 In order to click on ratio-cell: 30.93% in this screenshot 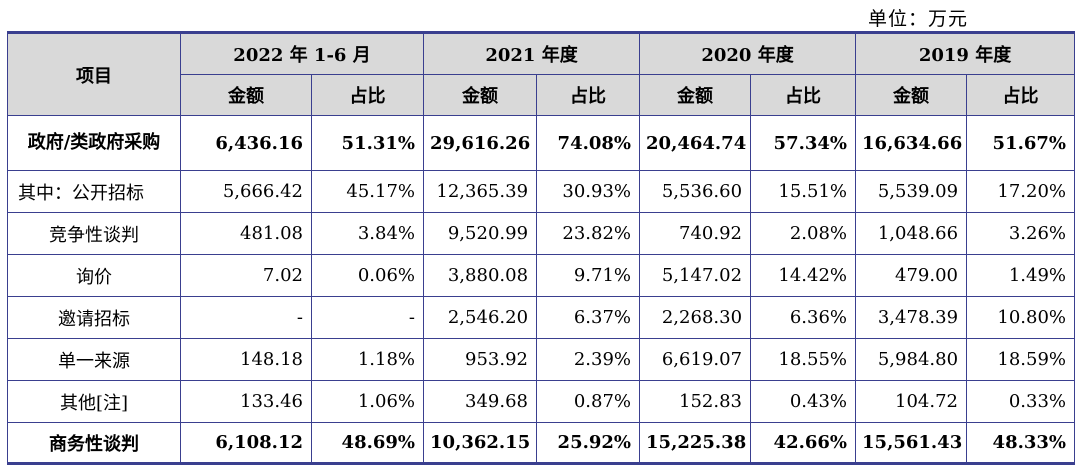, I will do `click(588, 191)`.